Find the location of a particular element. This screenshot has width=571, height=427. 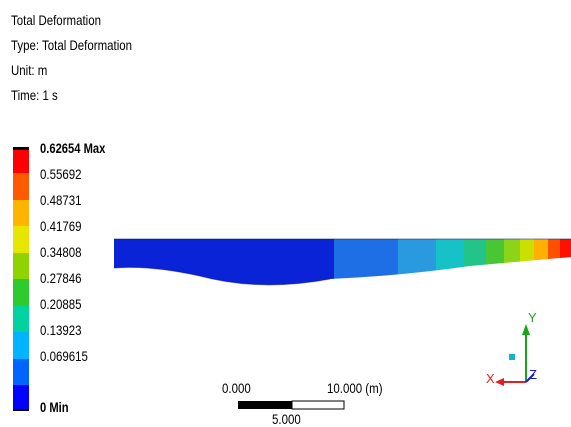

scale-bar-white is located at coordinates (318, 405).